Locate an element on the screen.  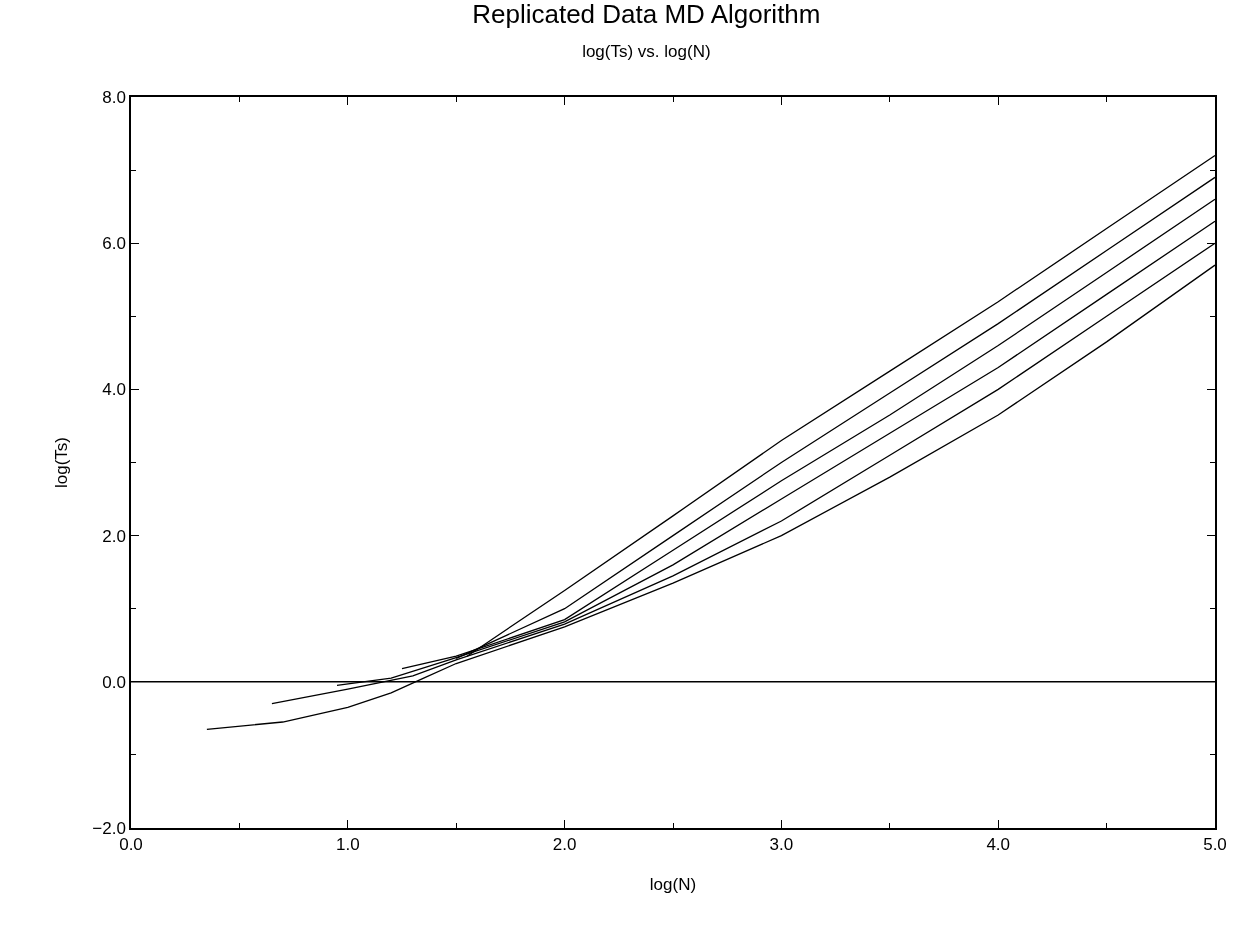
y-tick-label: 6.0 is located at coordinates (114, 244).